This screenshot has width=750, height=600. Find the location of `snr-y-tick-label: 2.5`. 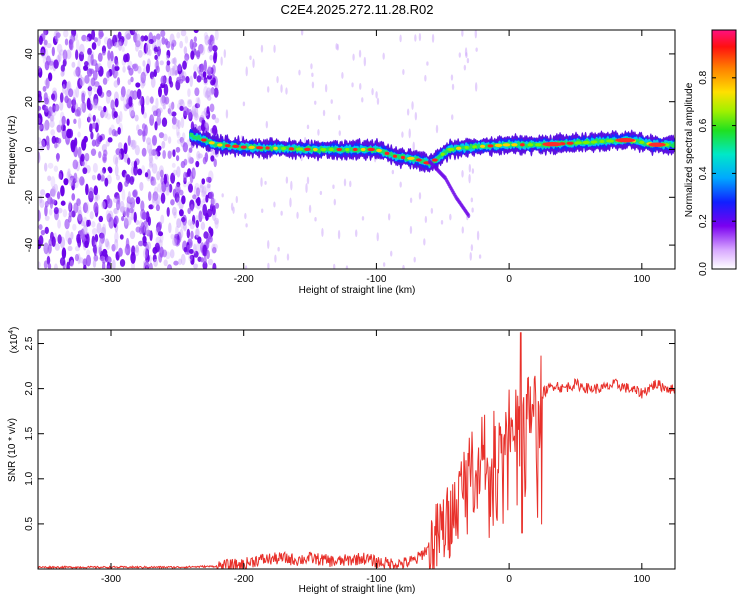

snr-y-tick-label: 2.5 is located at coordinates (29, 343).